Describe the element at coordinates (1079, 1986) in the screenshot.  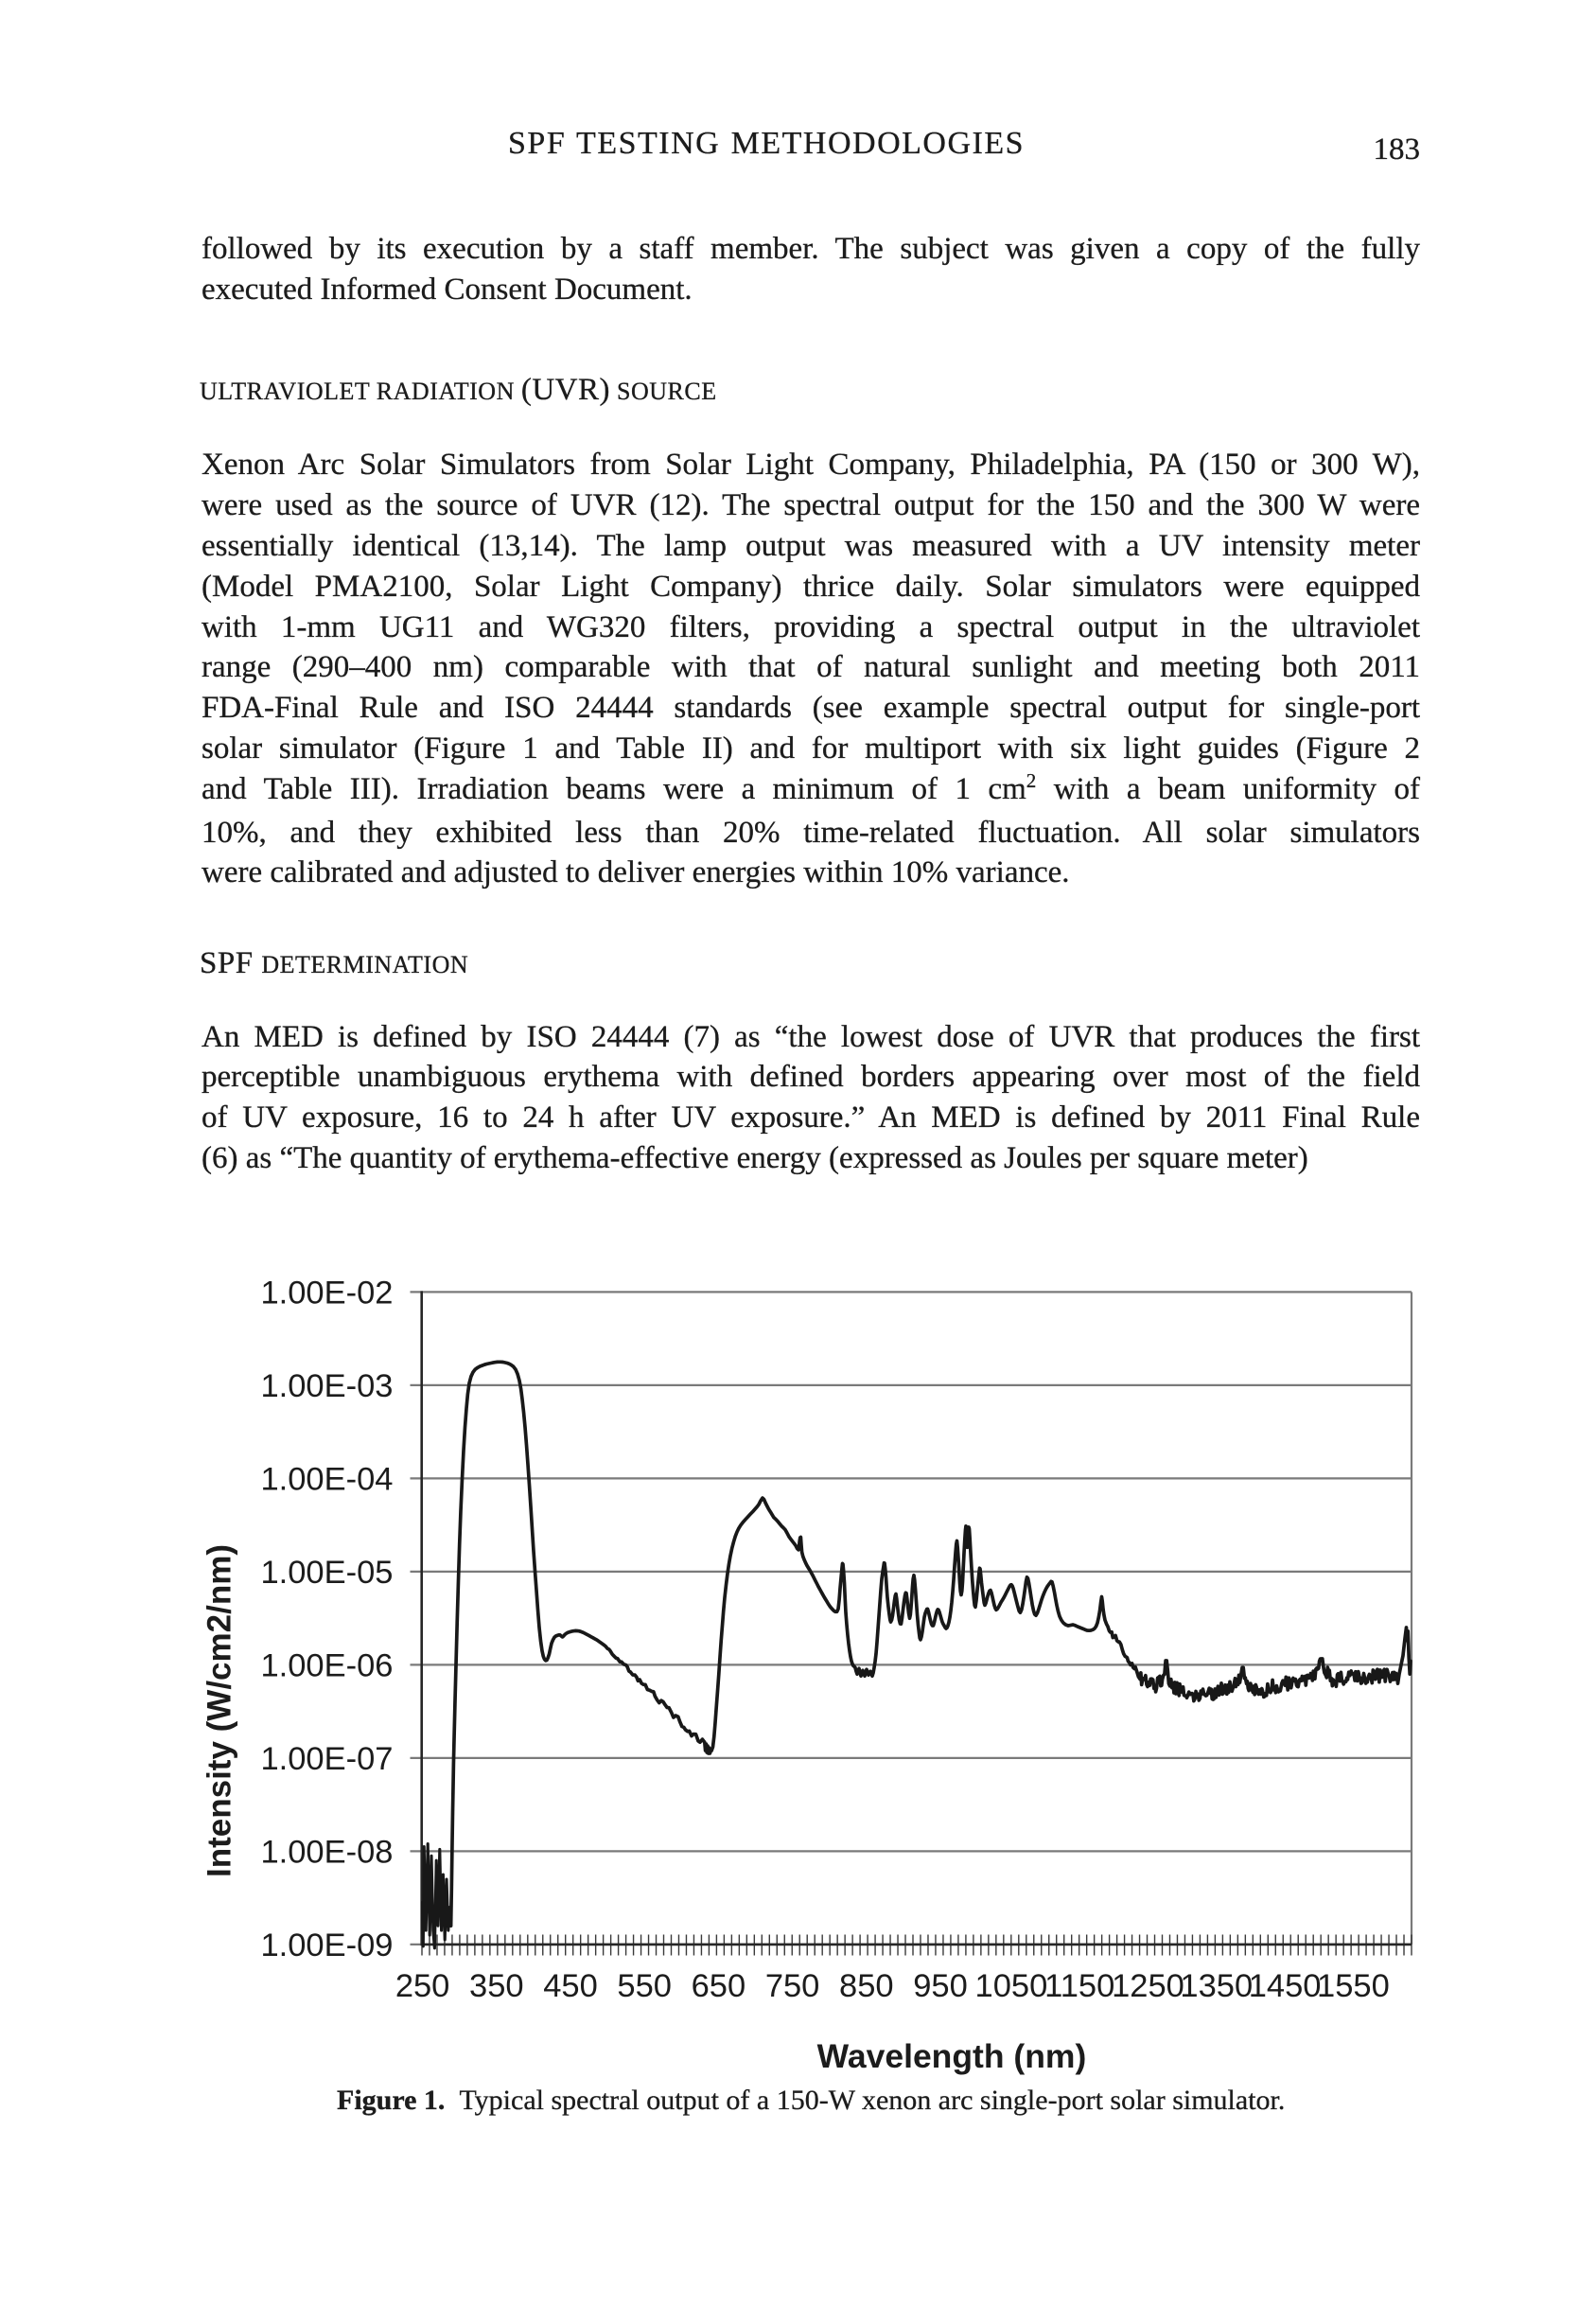
I see `svg-text: 1150` at that location.